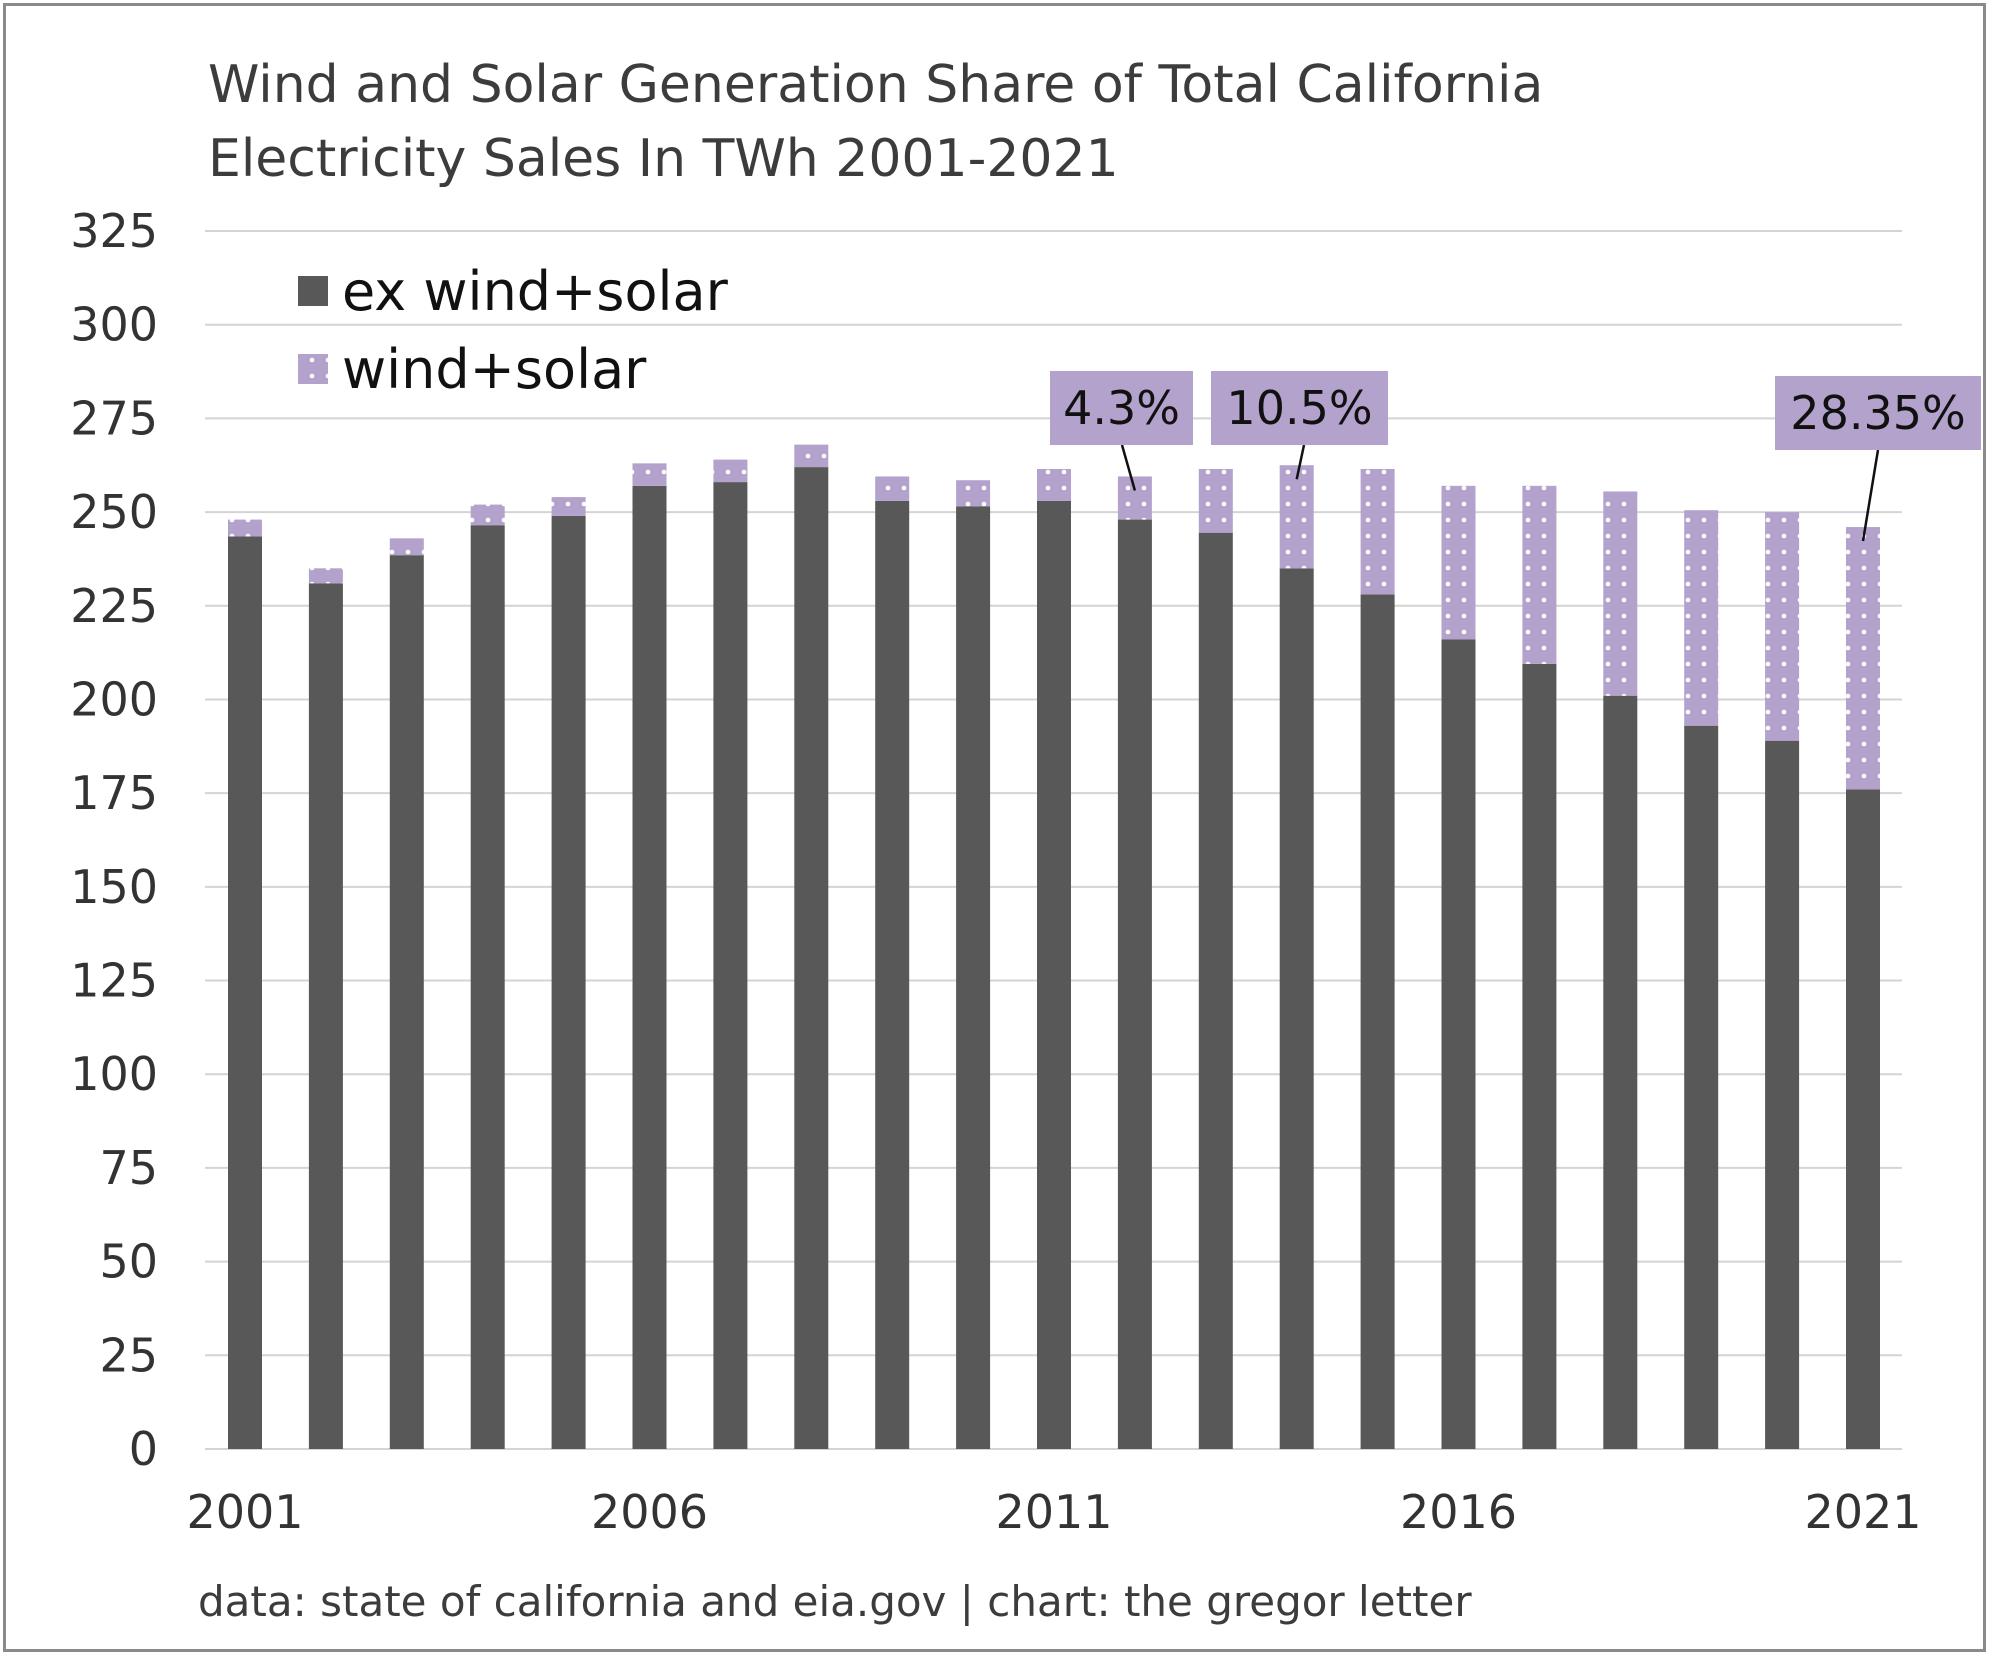  I want to click on bar-wind-solar-2006, so click(649, 474).